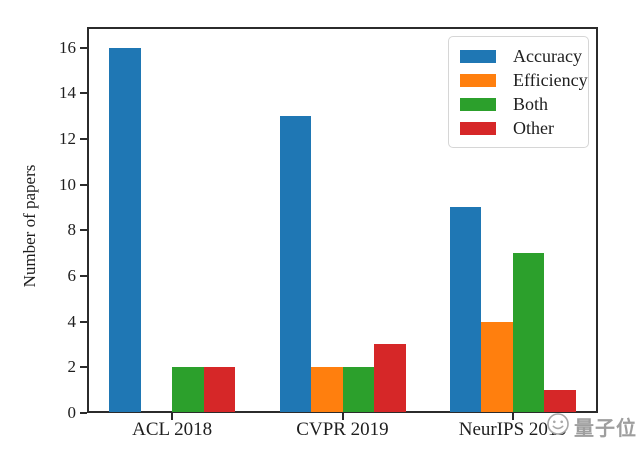  I want to click on legend-swatch-other, so click(478, 128).